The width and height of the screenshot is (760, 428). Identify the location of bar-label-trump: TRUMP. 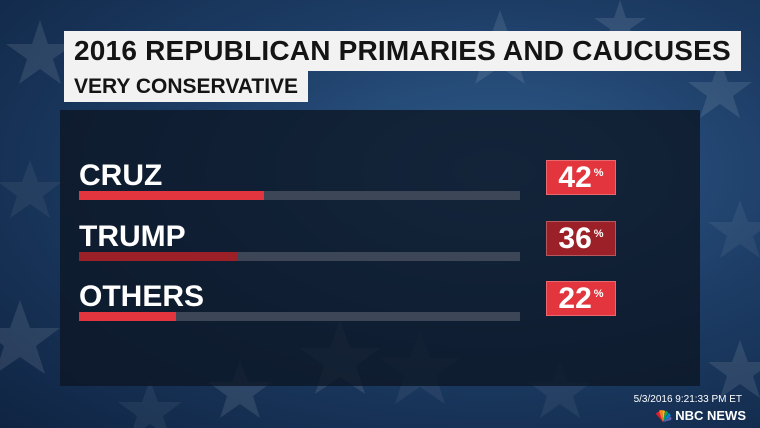
(132, 236).